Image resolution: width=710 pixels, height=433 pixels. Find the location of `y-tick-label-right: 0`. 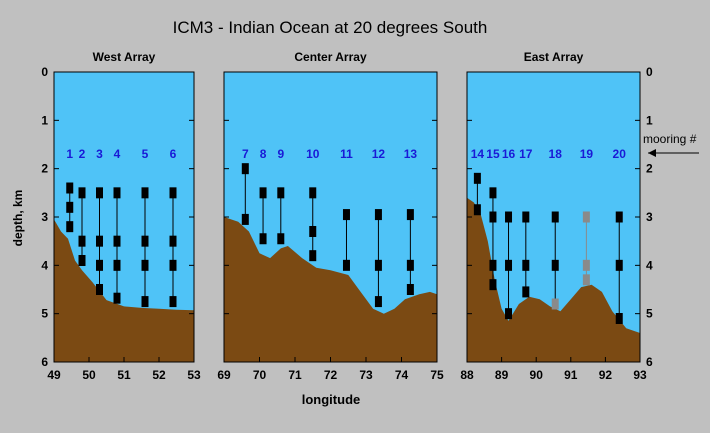

y-tick-label-right: 0 is located at coordinates (649, 72).